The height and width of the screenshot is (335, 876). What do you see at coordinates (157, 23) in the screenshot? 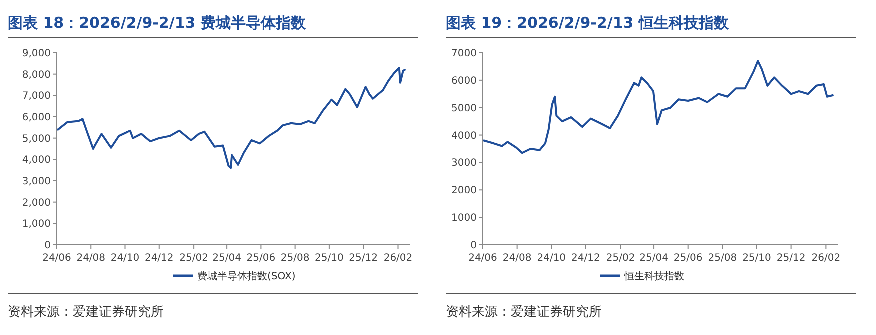
I see `chart-title: 图表 18：2026/2/9-2/13 费城半导体指数` at bounding box center [157, 23].